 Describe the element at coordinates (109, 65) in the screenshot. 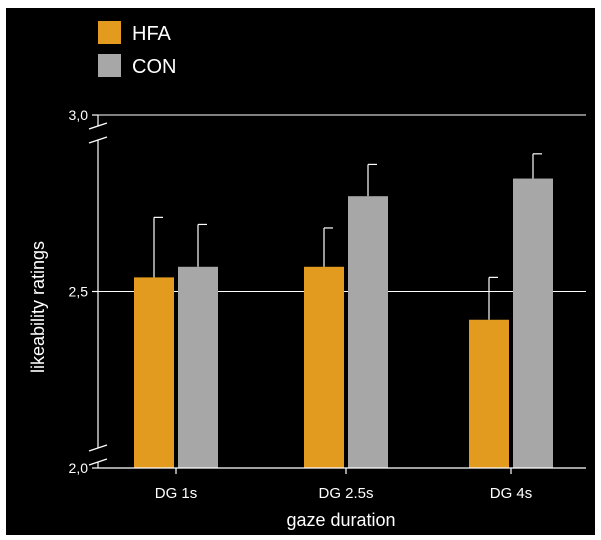

I see `legend-swatch-con` at that location.